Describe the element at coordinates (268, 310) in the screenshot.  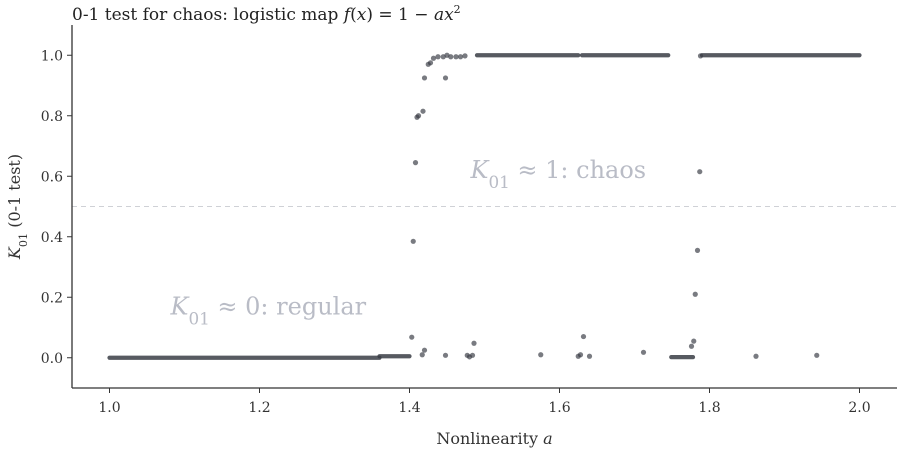
I see `annotation-regular: K01 ≈ 0: regular` at that location.